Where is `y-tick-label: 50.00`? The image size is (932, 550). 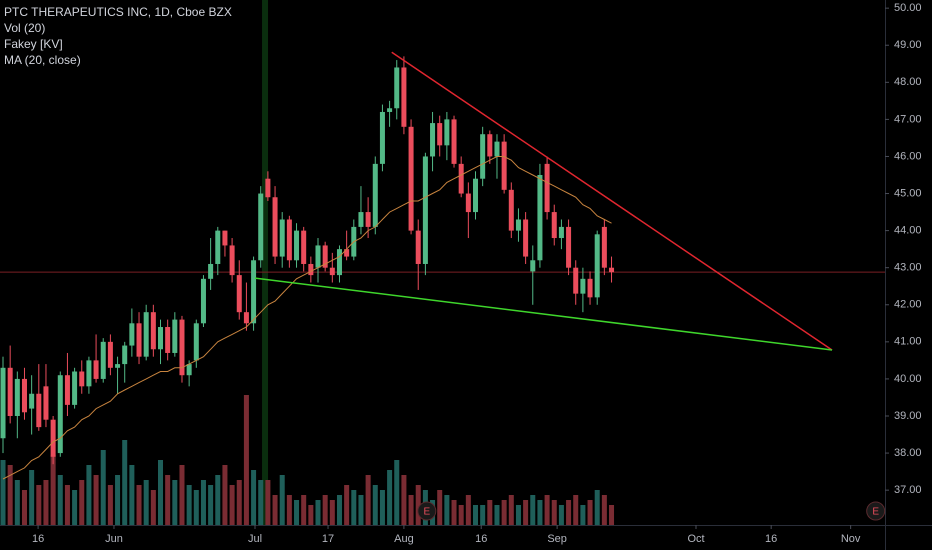 y-tick-label: 50.00 is located at coordinates (908, 8).